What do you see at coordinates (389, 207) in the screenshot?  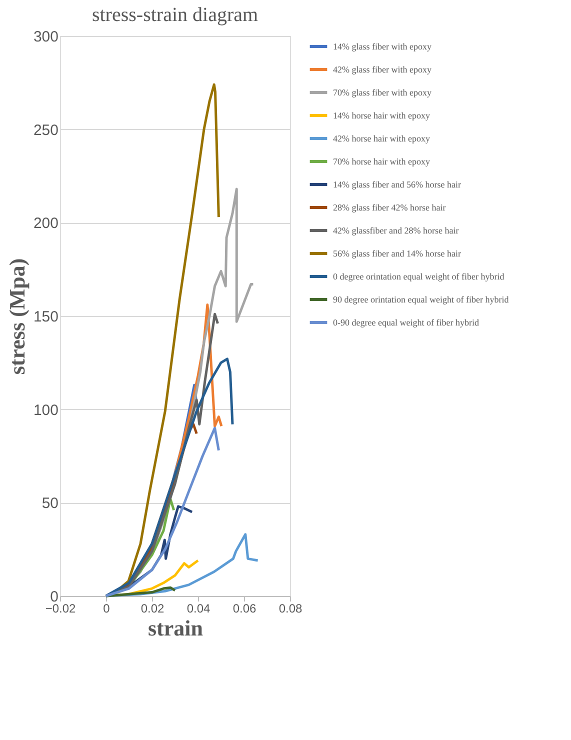 I see `legend-label: 28% glass fiber 42% horse hair` at bounding box center [389, 207].